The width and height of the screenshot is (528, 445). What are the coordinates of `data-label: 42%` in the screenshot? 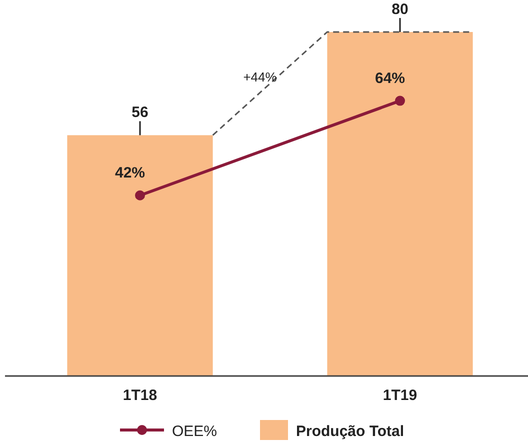 It's located at (130, 173).